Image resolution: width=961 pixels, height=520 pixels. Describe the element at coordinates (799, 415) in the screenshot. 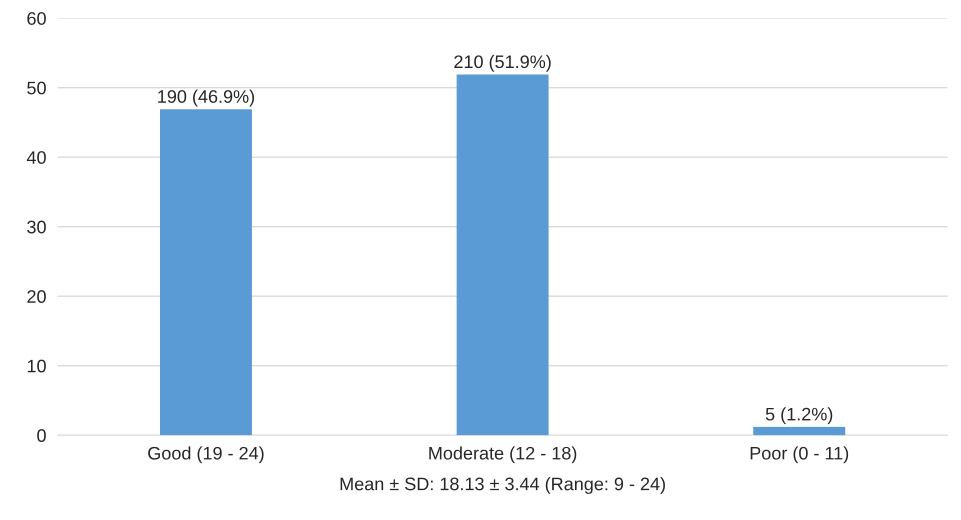

I see `data-label: 5 (1.2%)` at that location.